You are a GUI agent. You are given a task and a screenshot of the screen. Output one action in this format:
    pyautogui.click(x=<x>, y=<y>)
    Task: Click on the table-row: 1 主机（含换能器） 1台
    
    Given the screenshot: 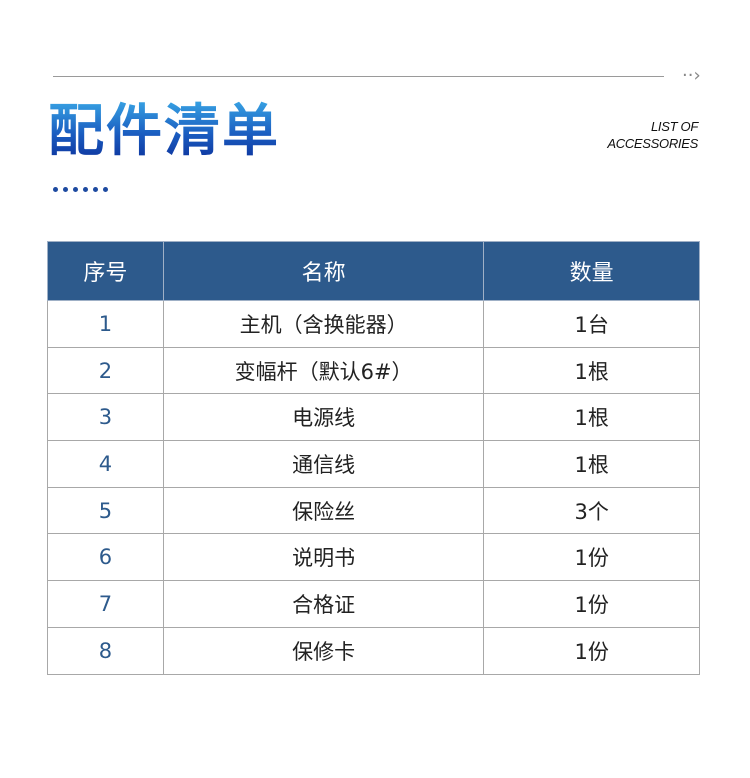 What is the action you would take?
    pyautogui.click(x=373, y=324)
    